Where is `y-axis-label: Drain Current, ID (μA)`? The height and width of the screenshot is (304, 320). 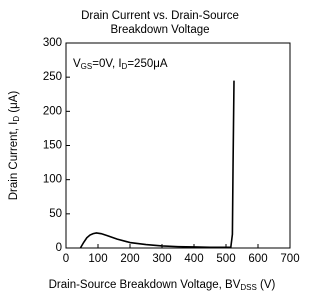 y-axis-label: Drain Current, ID (μA) is located at coordinates (14, 146).